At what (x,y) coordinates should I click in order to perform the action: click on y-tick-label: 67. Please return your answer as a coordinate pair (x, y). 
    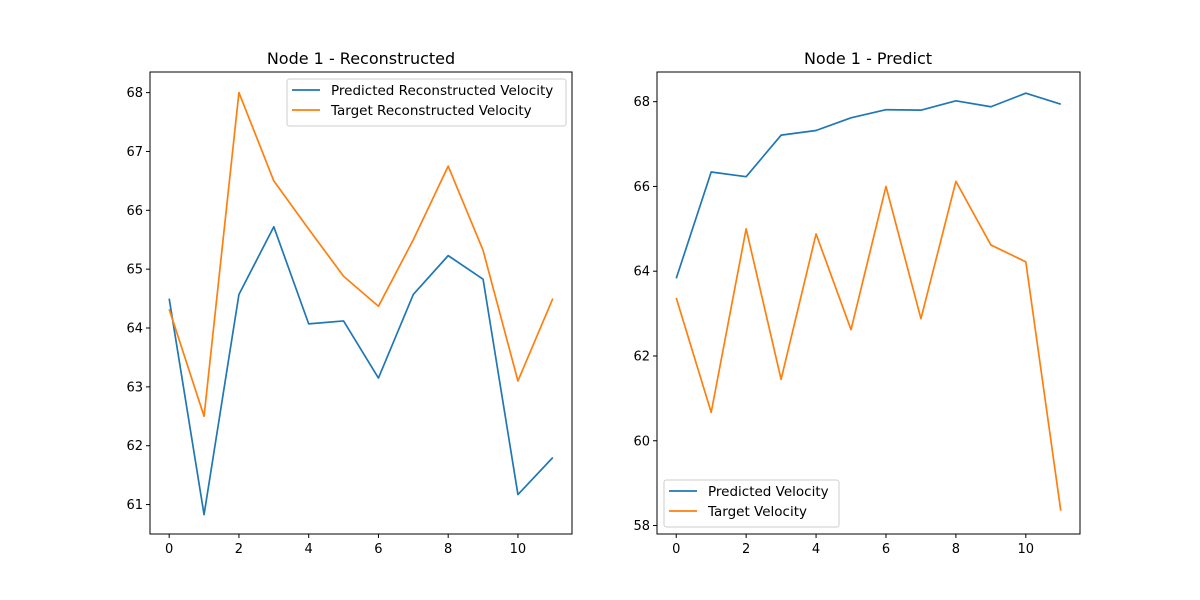
    Looking at the image, I should click on (134, 152).